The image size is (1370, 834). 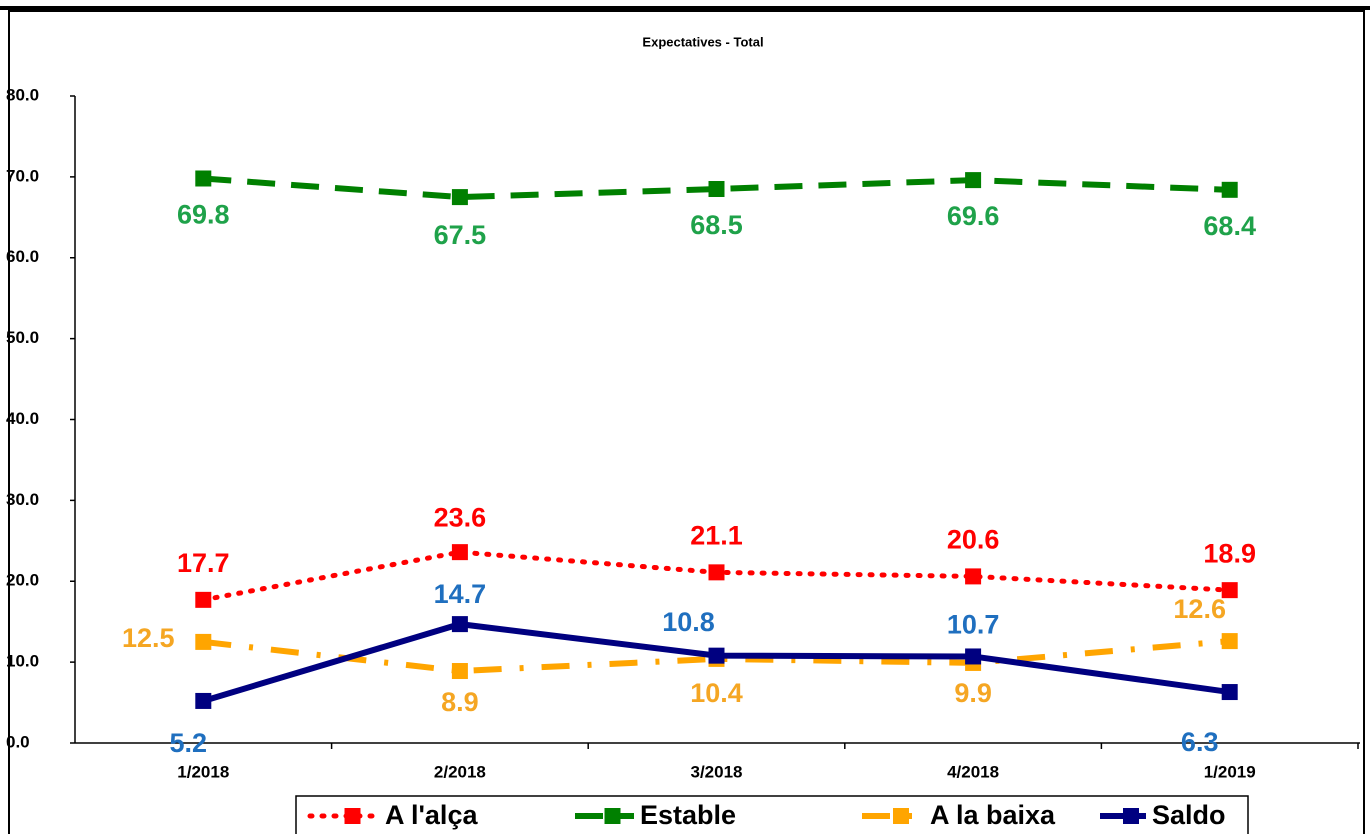 What do you see at coordinates (973, 540) in the screenshot?
I see `data-label: 20.6` at bounding box center [973, 540].